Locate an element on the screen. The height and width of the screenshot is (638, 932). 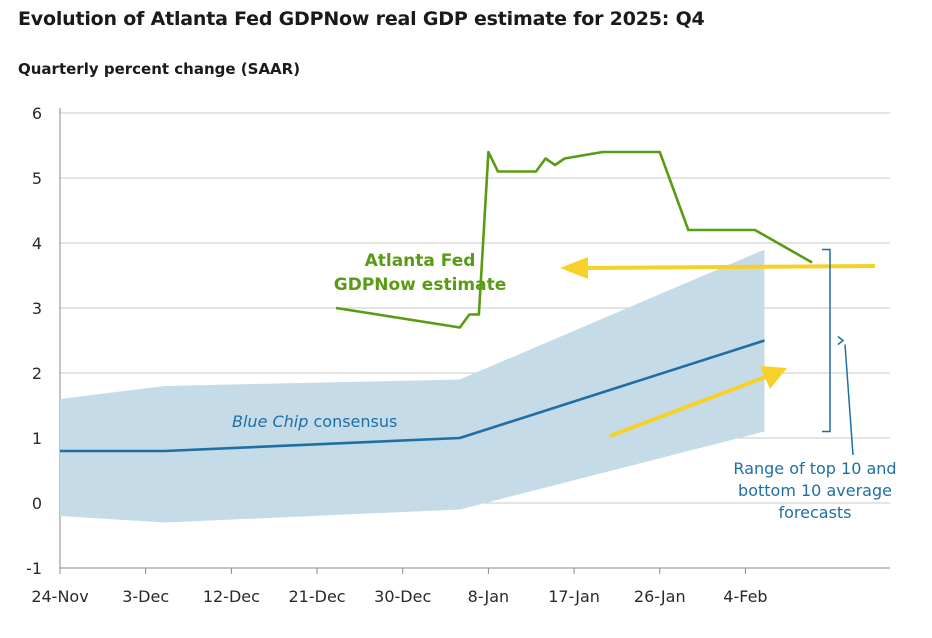
y-tick-label: 2 is located at coordinates (37, 373).